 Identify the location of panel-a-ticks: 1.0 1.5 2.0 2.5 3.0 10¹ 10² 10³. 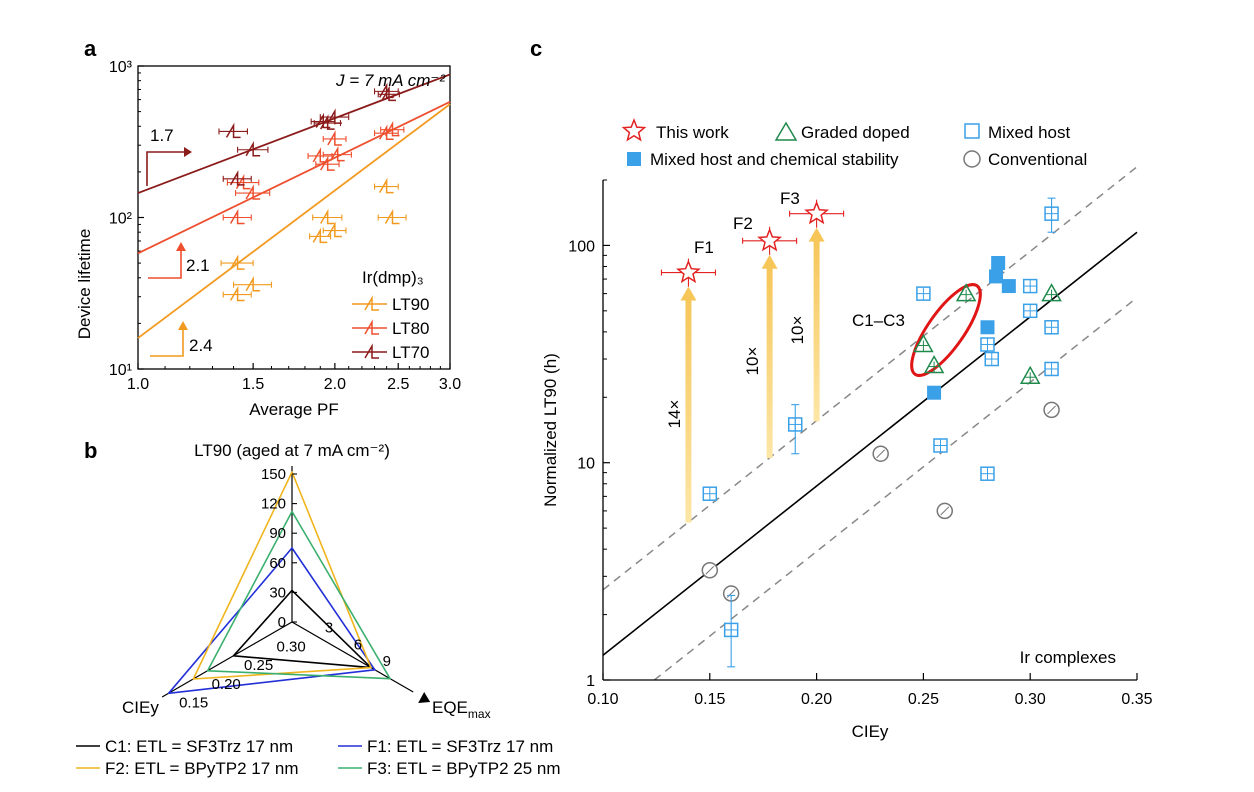
(285, 226).